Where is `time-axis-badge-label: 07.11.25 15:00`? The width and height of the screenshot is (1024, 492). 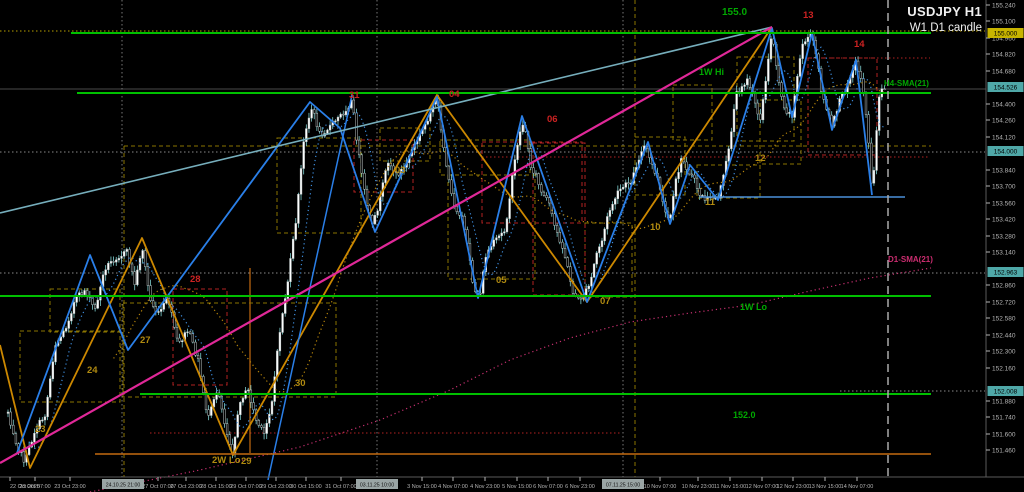 time-axis-badge-label: 07.11.25 15:00 is located at coordinates (623, 486).